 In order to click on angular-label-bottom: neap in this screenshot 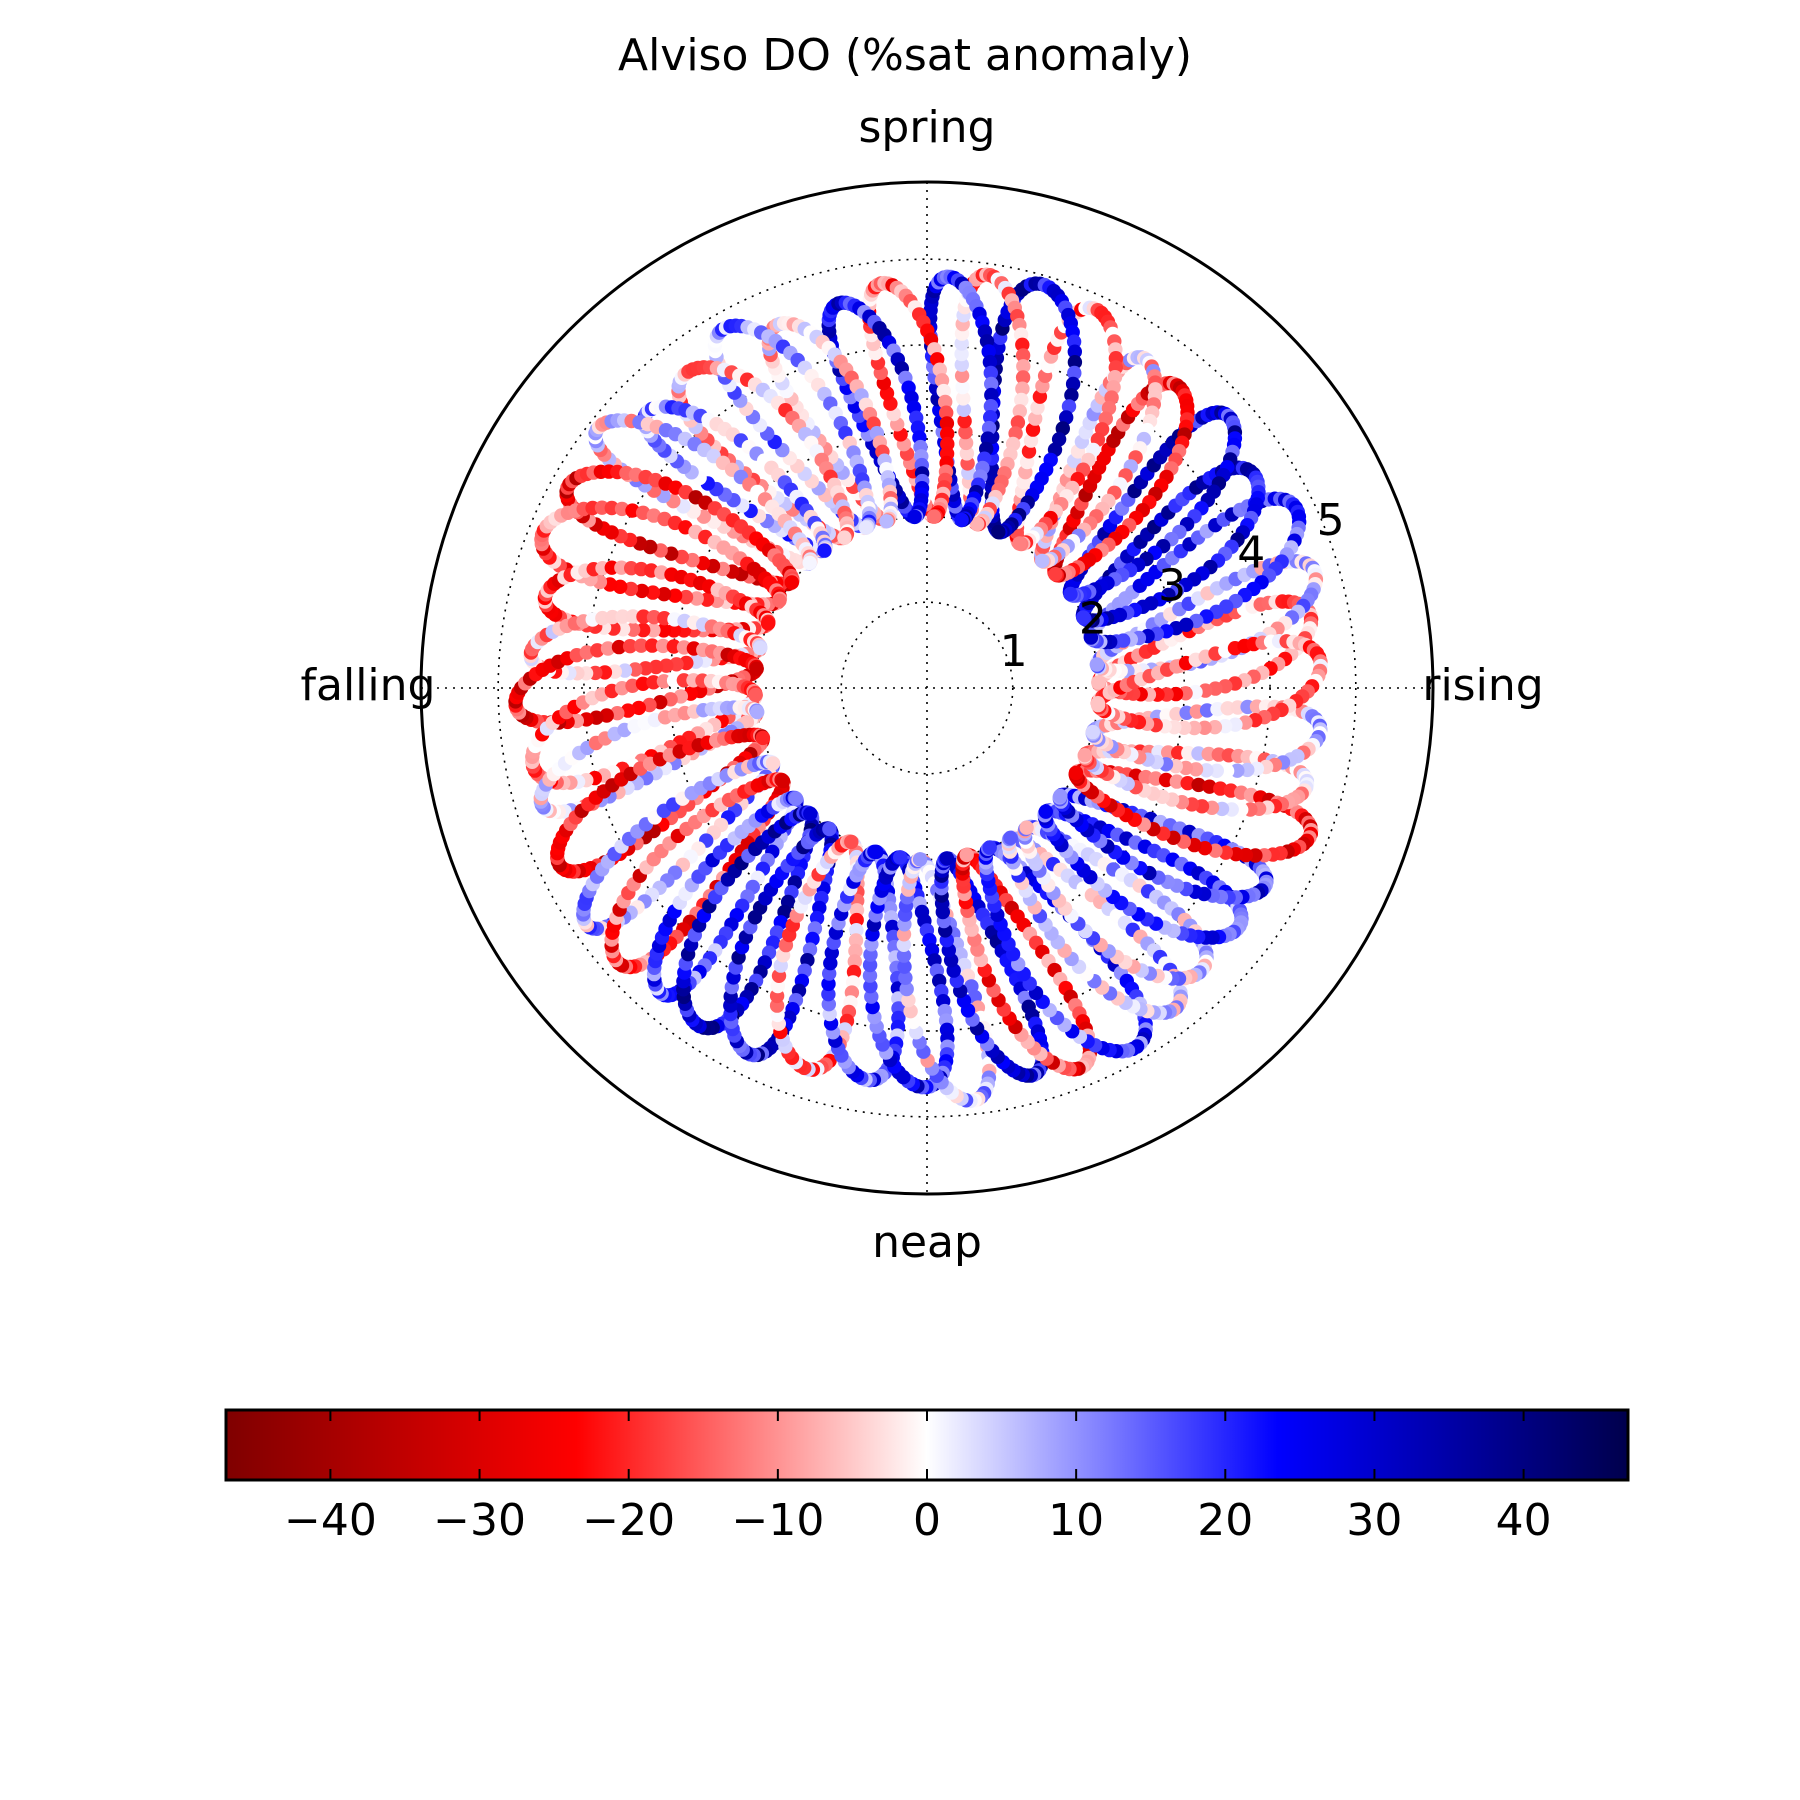, I will do `click(927, 1242)`.